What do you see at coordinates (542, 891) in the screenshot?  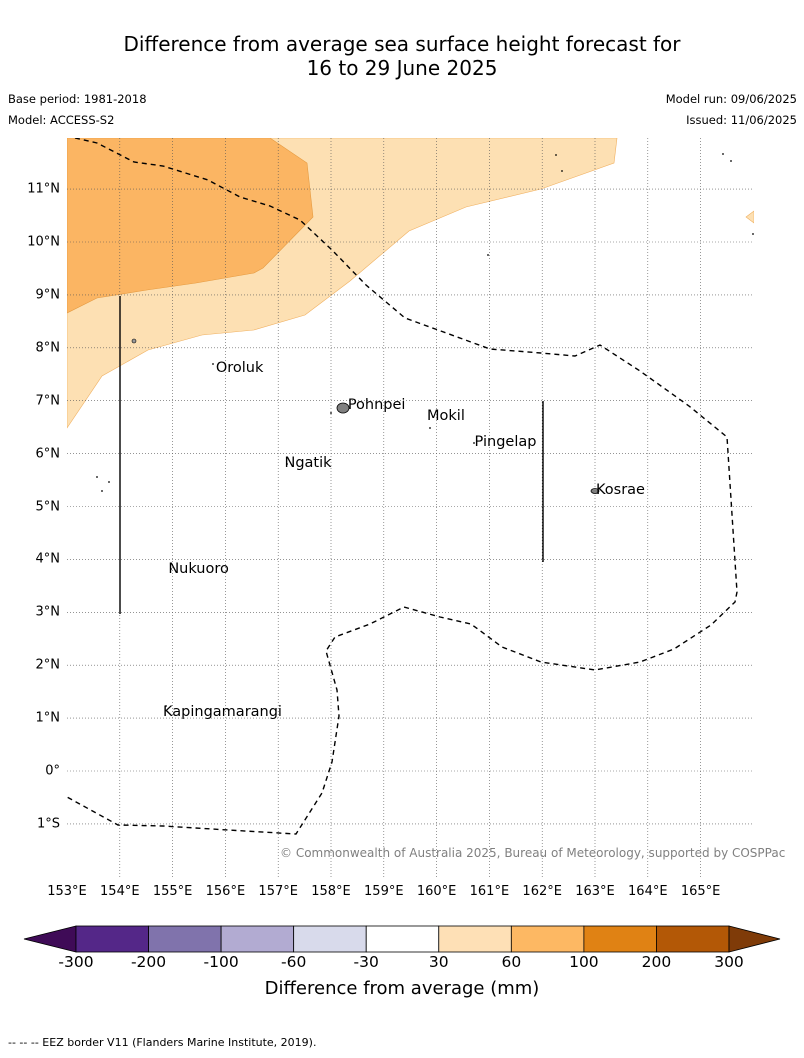 I see `longitude-label: 162°E` at bounding box center [542, 891].